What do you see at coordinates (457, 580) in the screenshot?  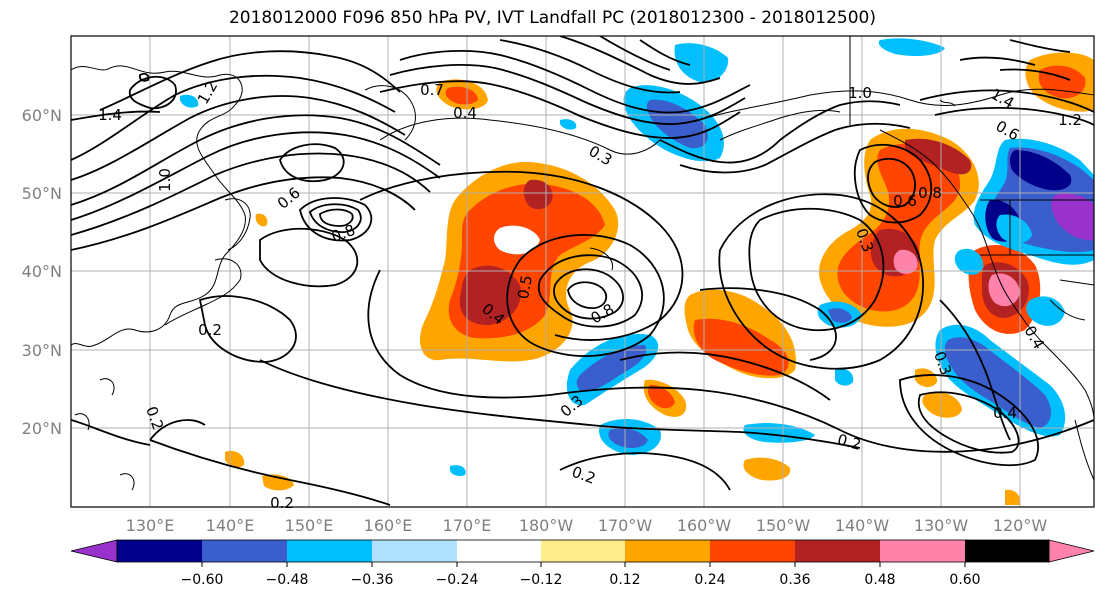 I see `colorbar-tick-label: −0.24` at bounding box center [457, 580].